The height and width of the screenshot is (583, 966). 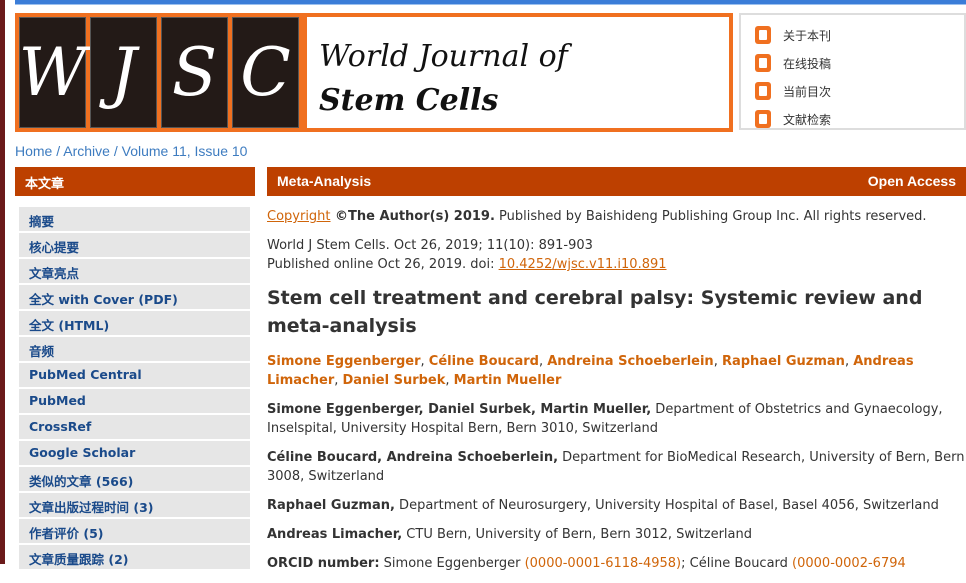 I want to click on breadcrumb-archive: Archive, so click(x=86, y=151).